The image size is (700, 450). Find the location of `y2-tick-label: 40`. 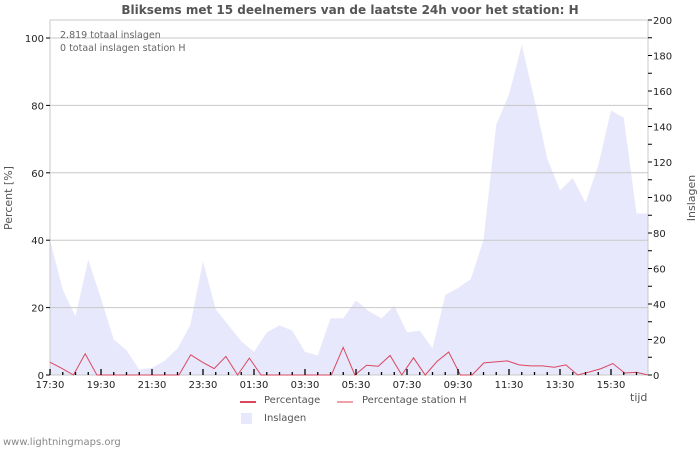

y2-tick-label: 40 is located at coordinates (659, 305).